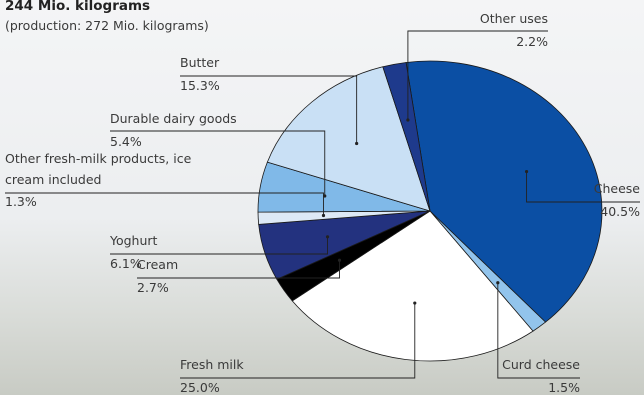 The image size is (644, 395). Describe the element at coordinates (134, 240) in the screenshot. I see `category-label: Yoghurt` at that location.